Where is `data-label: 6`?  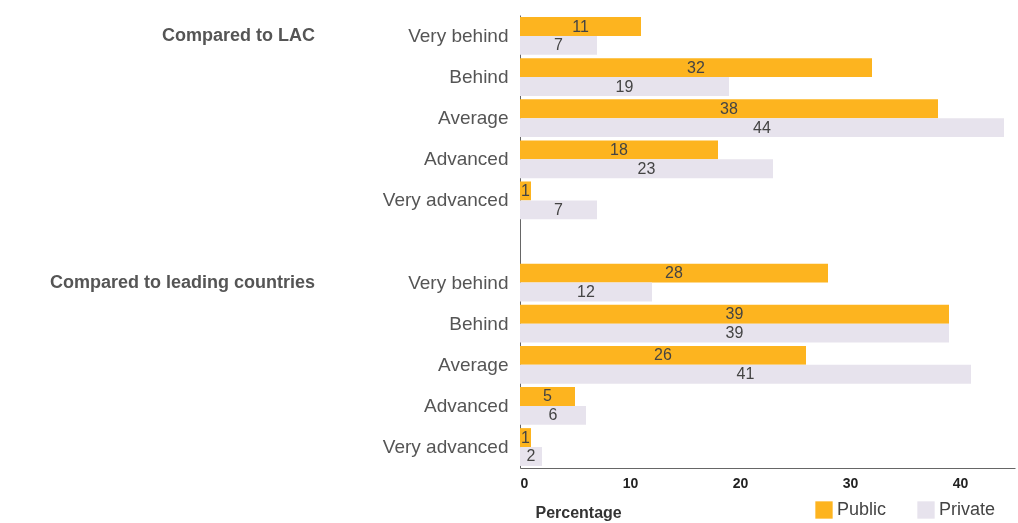 data-label: 6 is located at coordinates (553, 415).